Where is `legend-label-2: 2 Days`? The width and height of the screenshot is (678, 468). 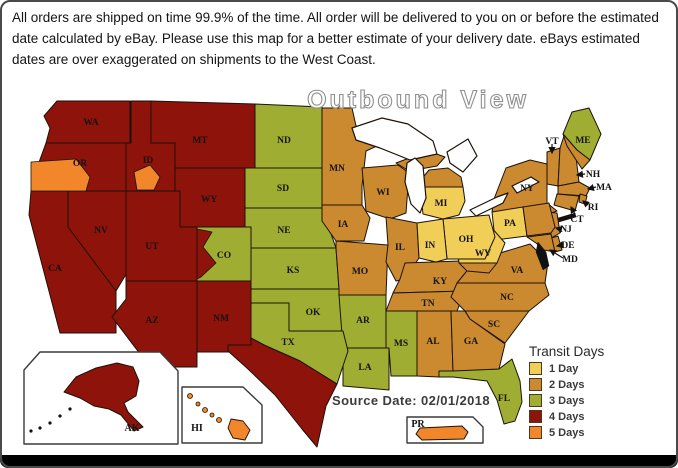
legend-label-2: 2 Days is located at coordinates (567, 384).